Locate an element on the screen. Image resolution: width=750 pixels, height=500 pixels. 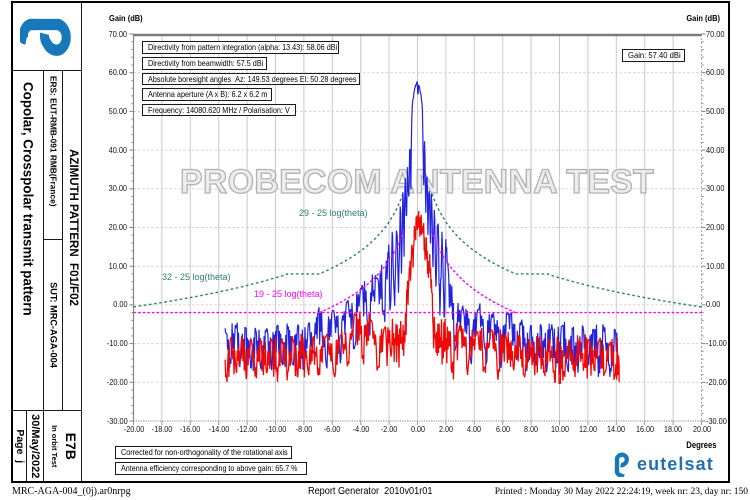
svg-text: 19 - 25 log(theta) is located at coordinates (288, 294).